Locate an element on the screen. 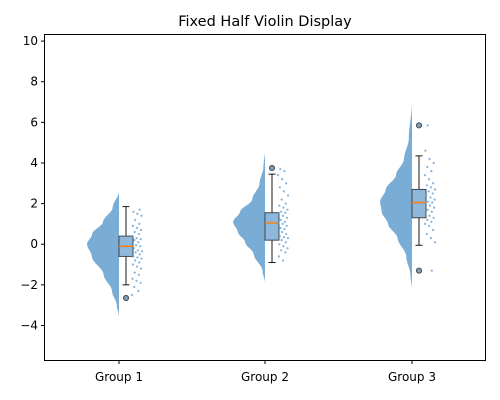  y-tick-label: −2 is located at coordinates (29, 285).